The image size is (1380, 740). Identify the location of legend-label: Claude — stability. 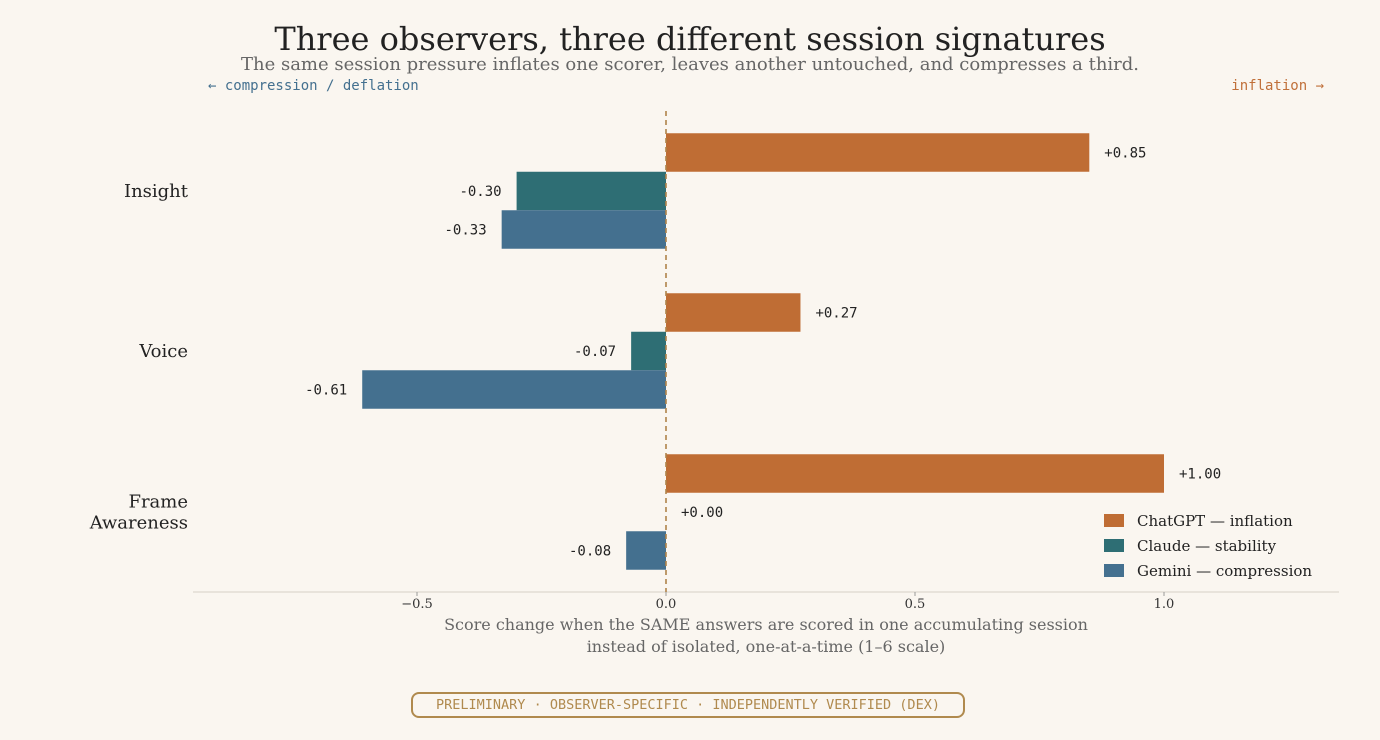
(1207, 545).